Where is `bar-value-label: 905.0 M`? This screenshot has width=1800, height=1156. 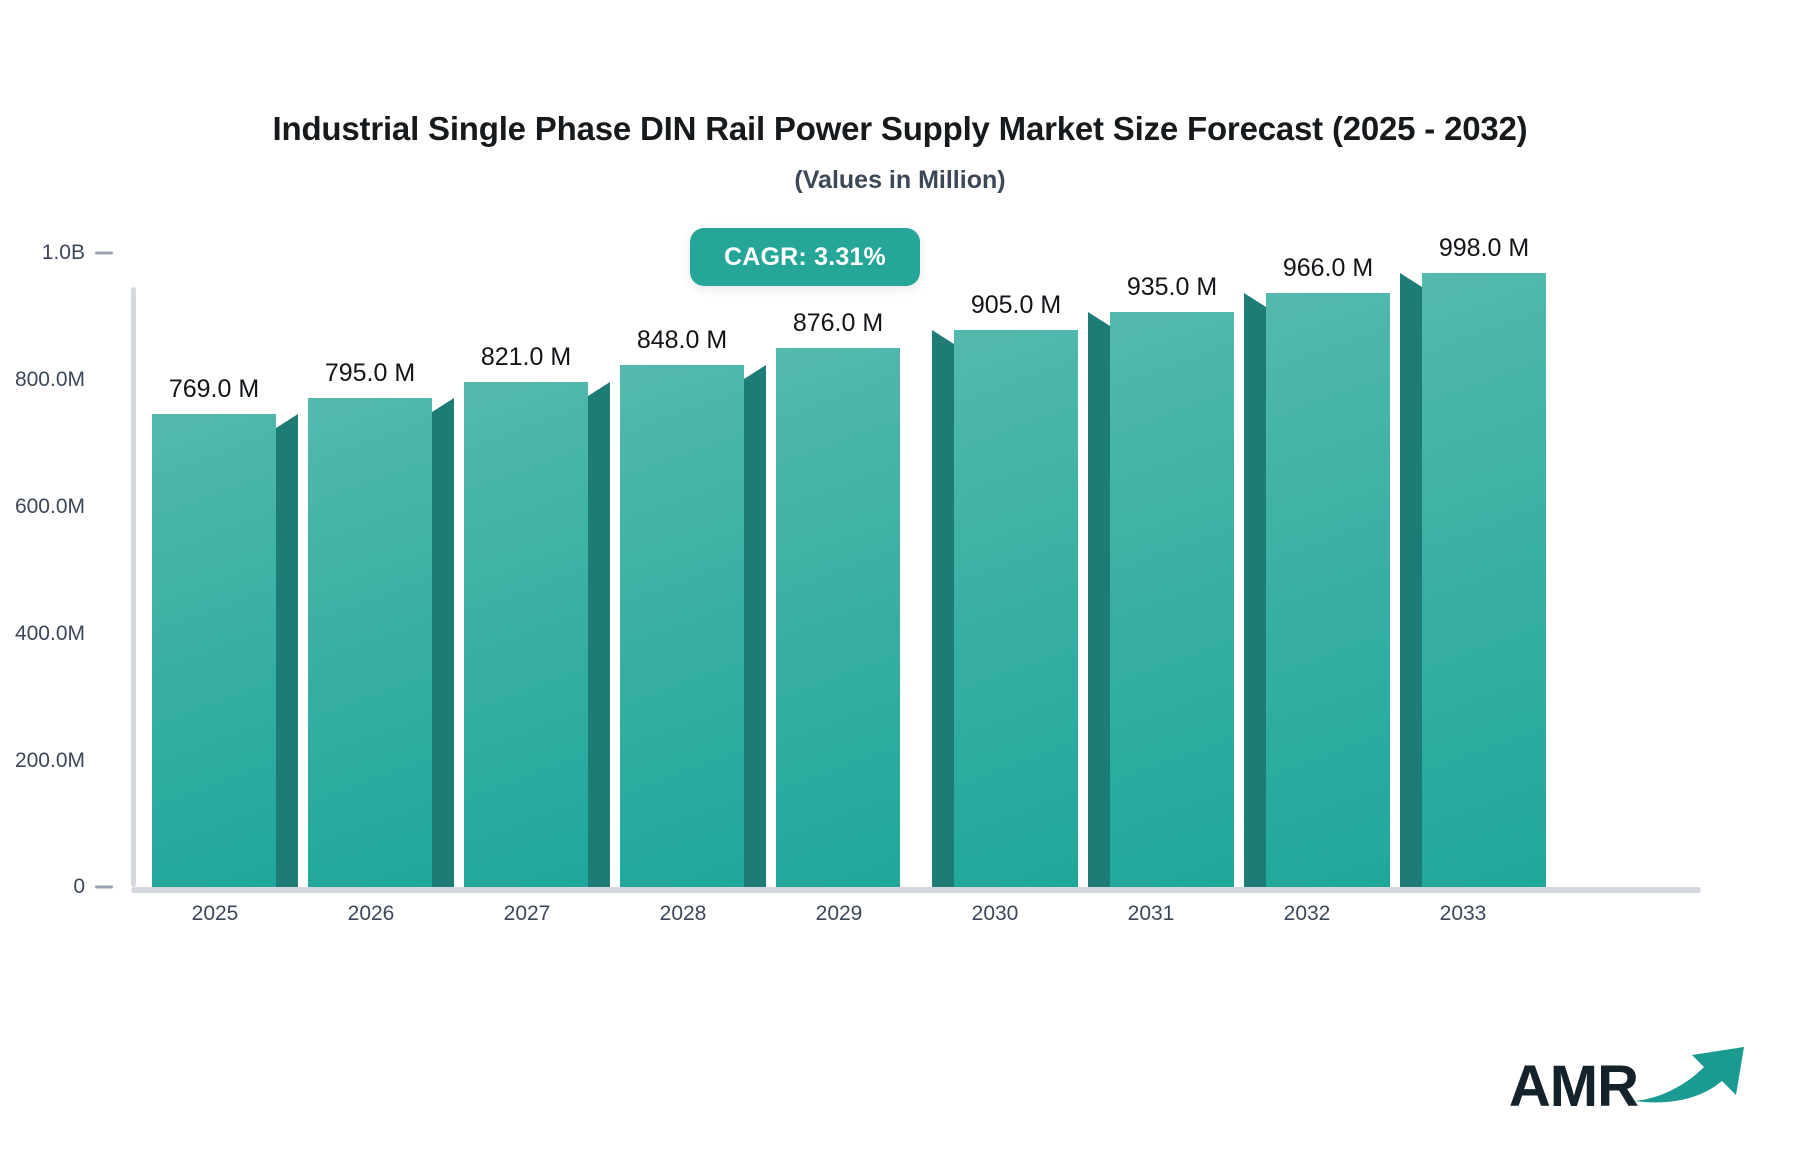
bar-value-label: 905.0 M is located at coordinates (1016, 305).